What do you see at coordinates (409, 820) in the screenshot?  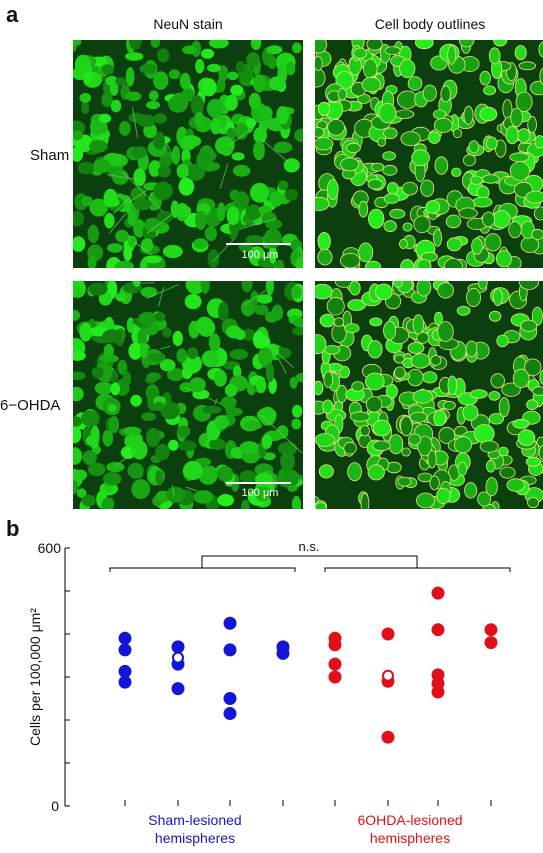 I see `group-label: 6OHDA-lesioned` at bounding box center [409, 820].